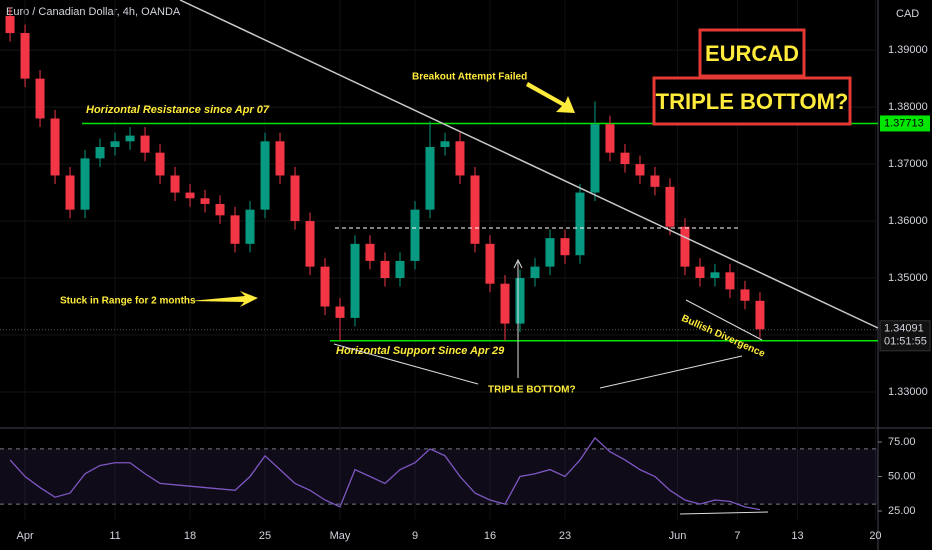 This screenshot has height=550, width=932. What do you see at coordinates (737, 536) in the screenshot?
I see `x-tick-label: 7` at bounding box center [737, 536].